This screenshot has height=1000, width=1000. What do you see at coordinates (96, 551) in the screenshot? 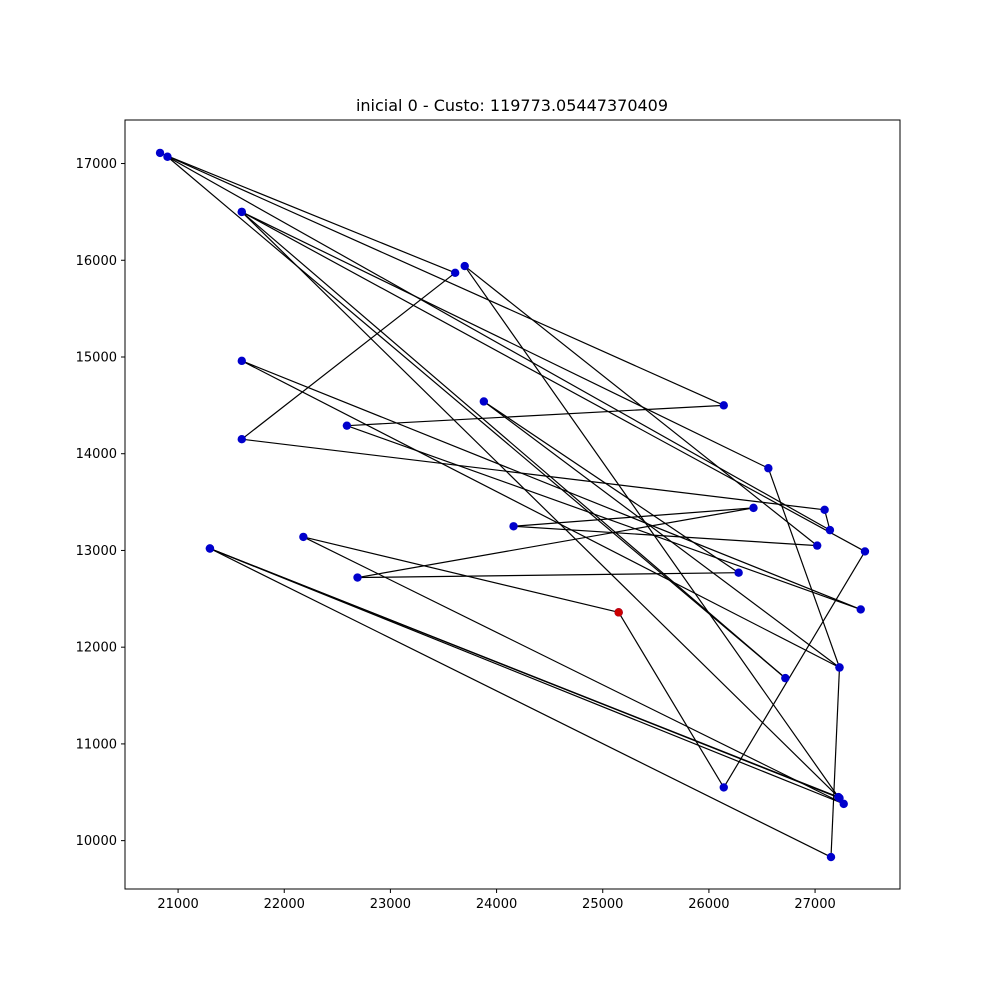
I see `y-tick-label: 13000` at bounding box center [96, 551].